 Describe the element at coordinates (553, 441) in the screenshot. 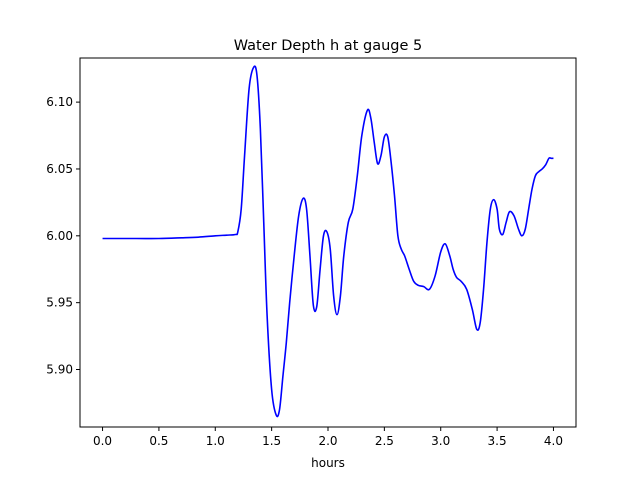

I see `x-tick-label: 4.0` at that location.